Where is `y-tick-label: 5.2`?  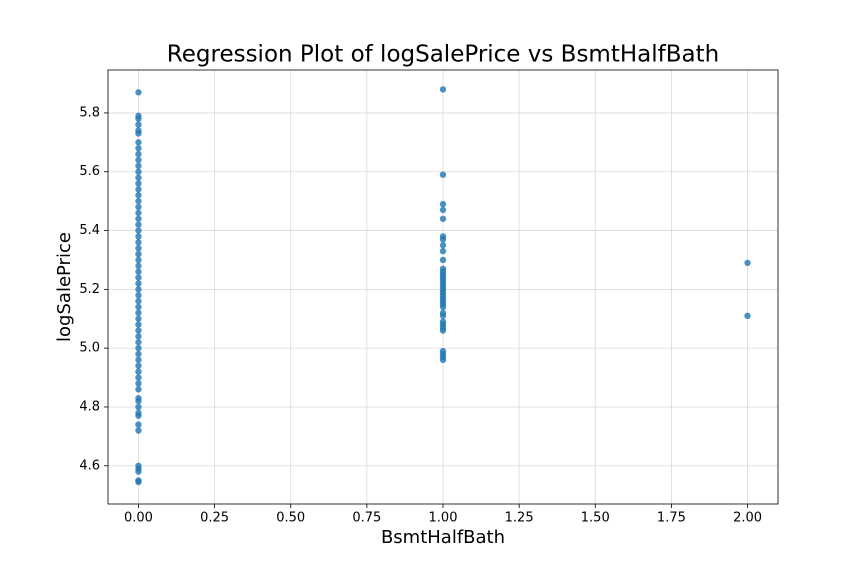 y-tick-label: 5.2 is located at coordinates (89, 289).